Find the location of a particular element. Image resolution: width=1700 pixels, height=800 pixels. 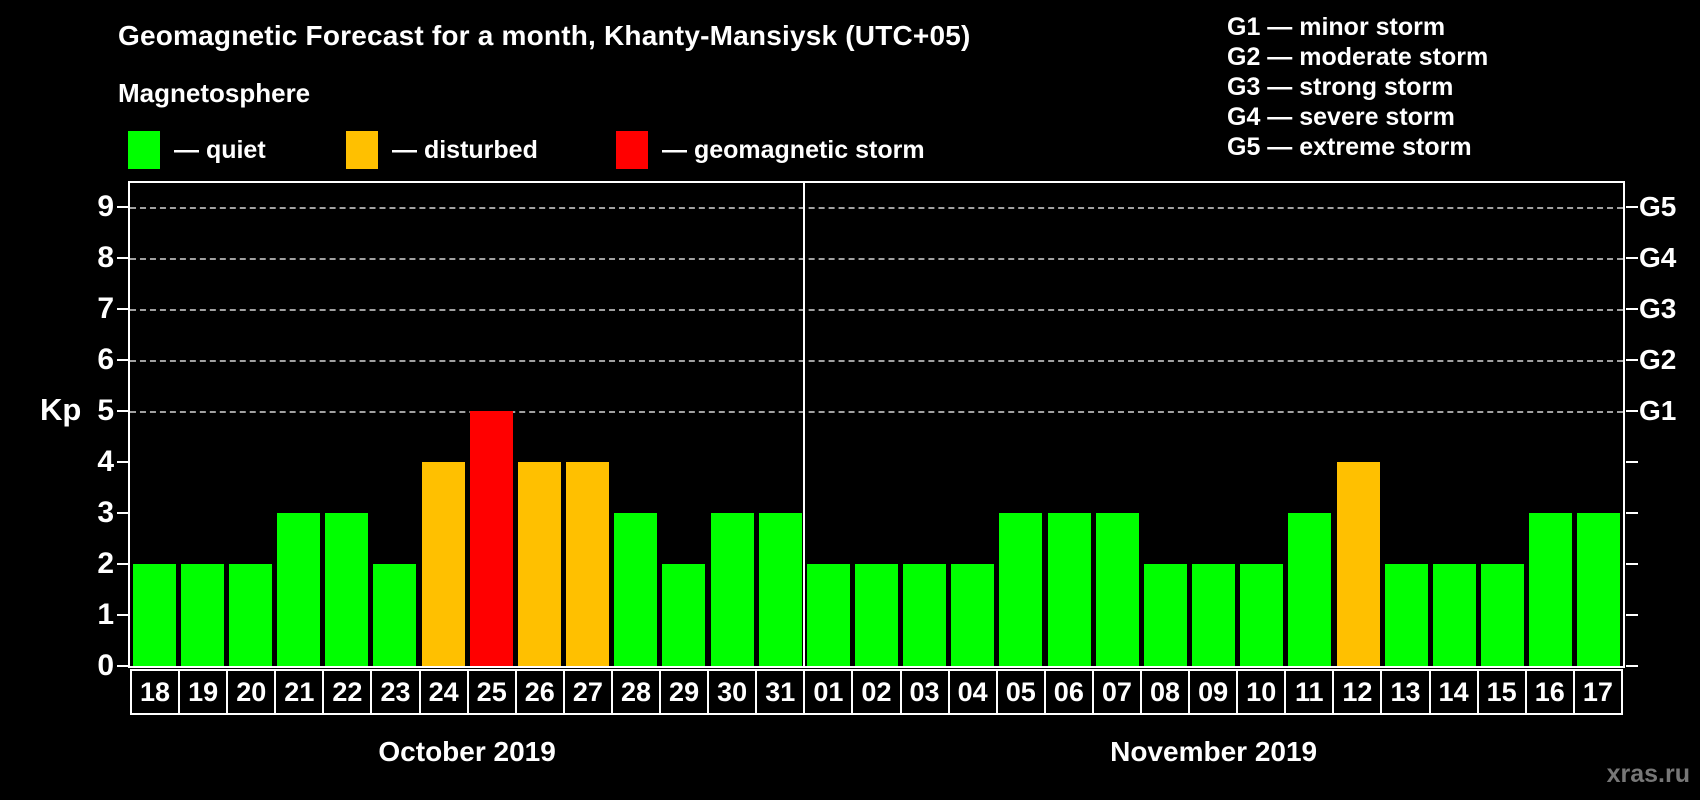

storm-color-swatch is located at coordinates (632, 150).